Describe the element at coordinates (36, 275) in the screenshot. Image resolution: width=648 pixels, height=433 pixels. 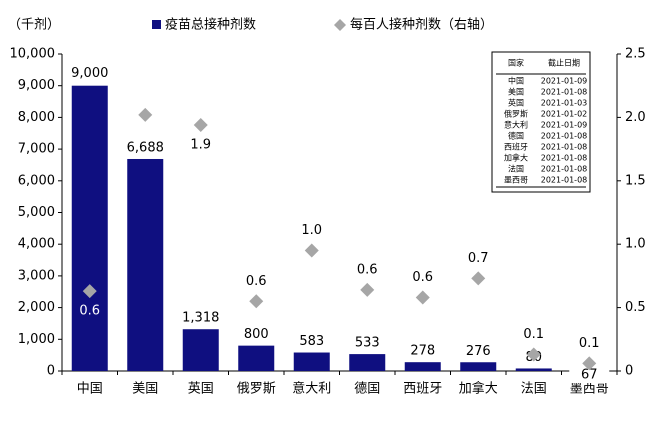
I see `y-tick-label: 3,000` at that location.